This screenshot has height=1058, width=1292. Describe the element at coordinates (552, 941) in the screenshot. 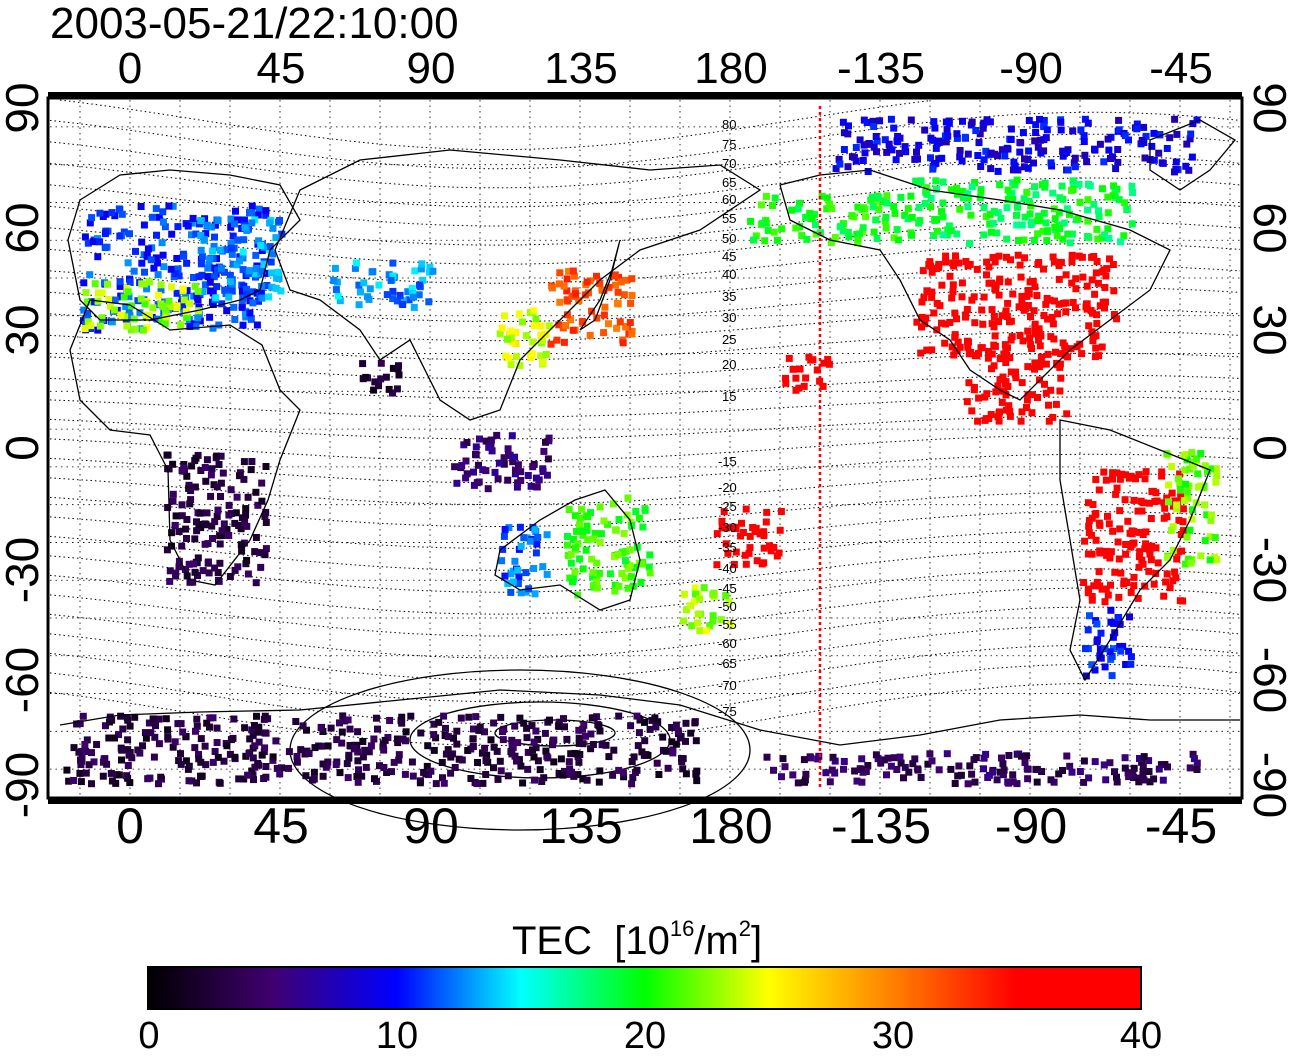

I see `colorbar-quantity: TEC` at that location.